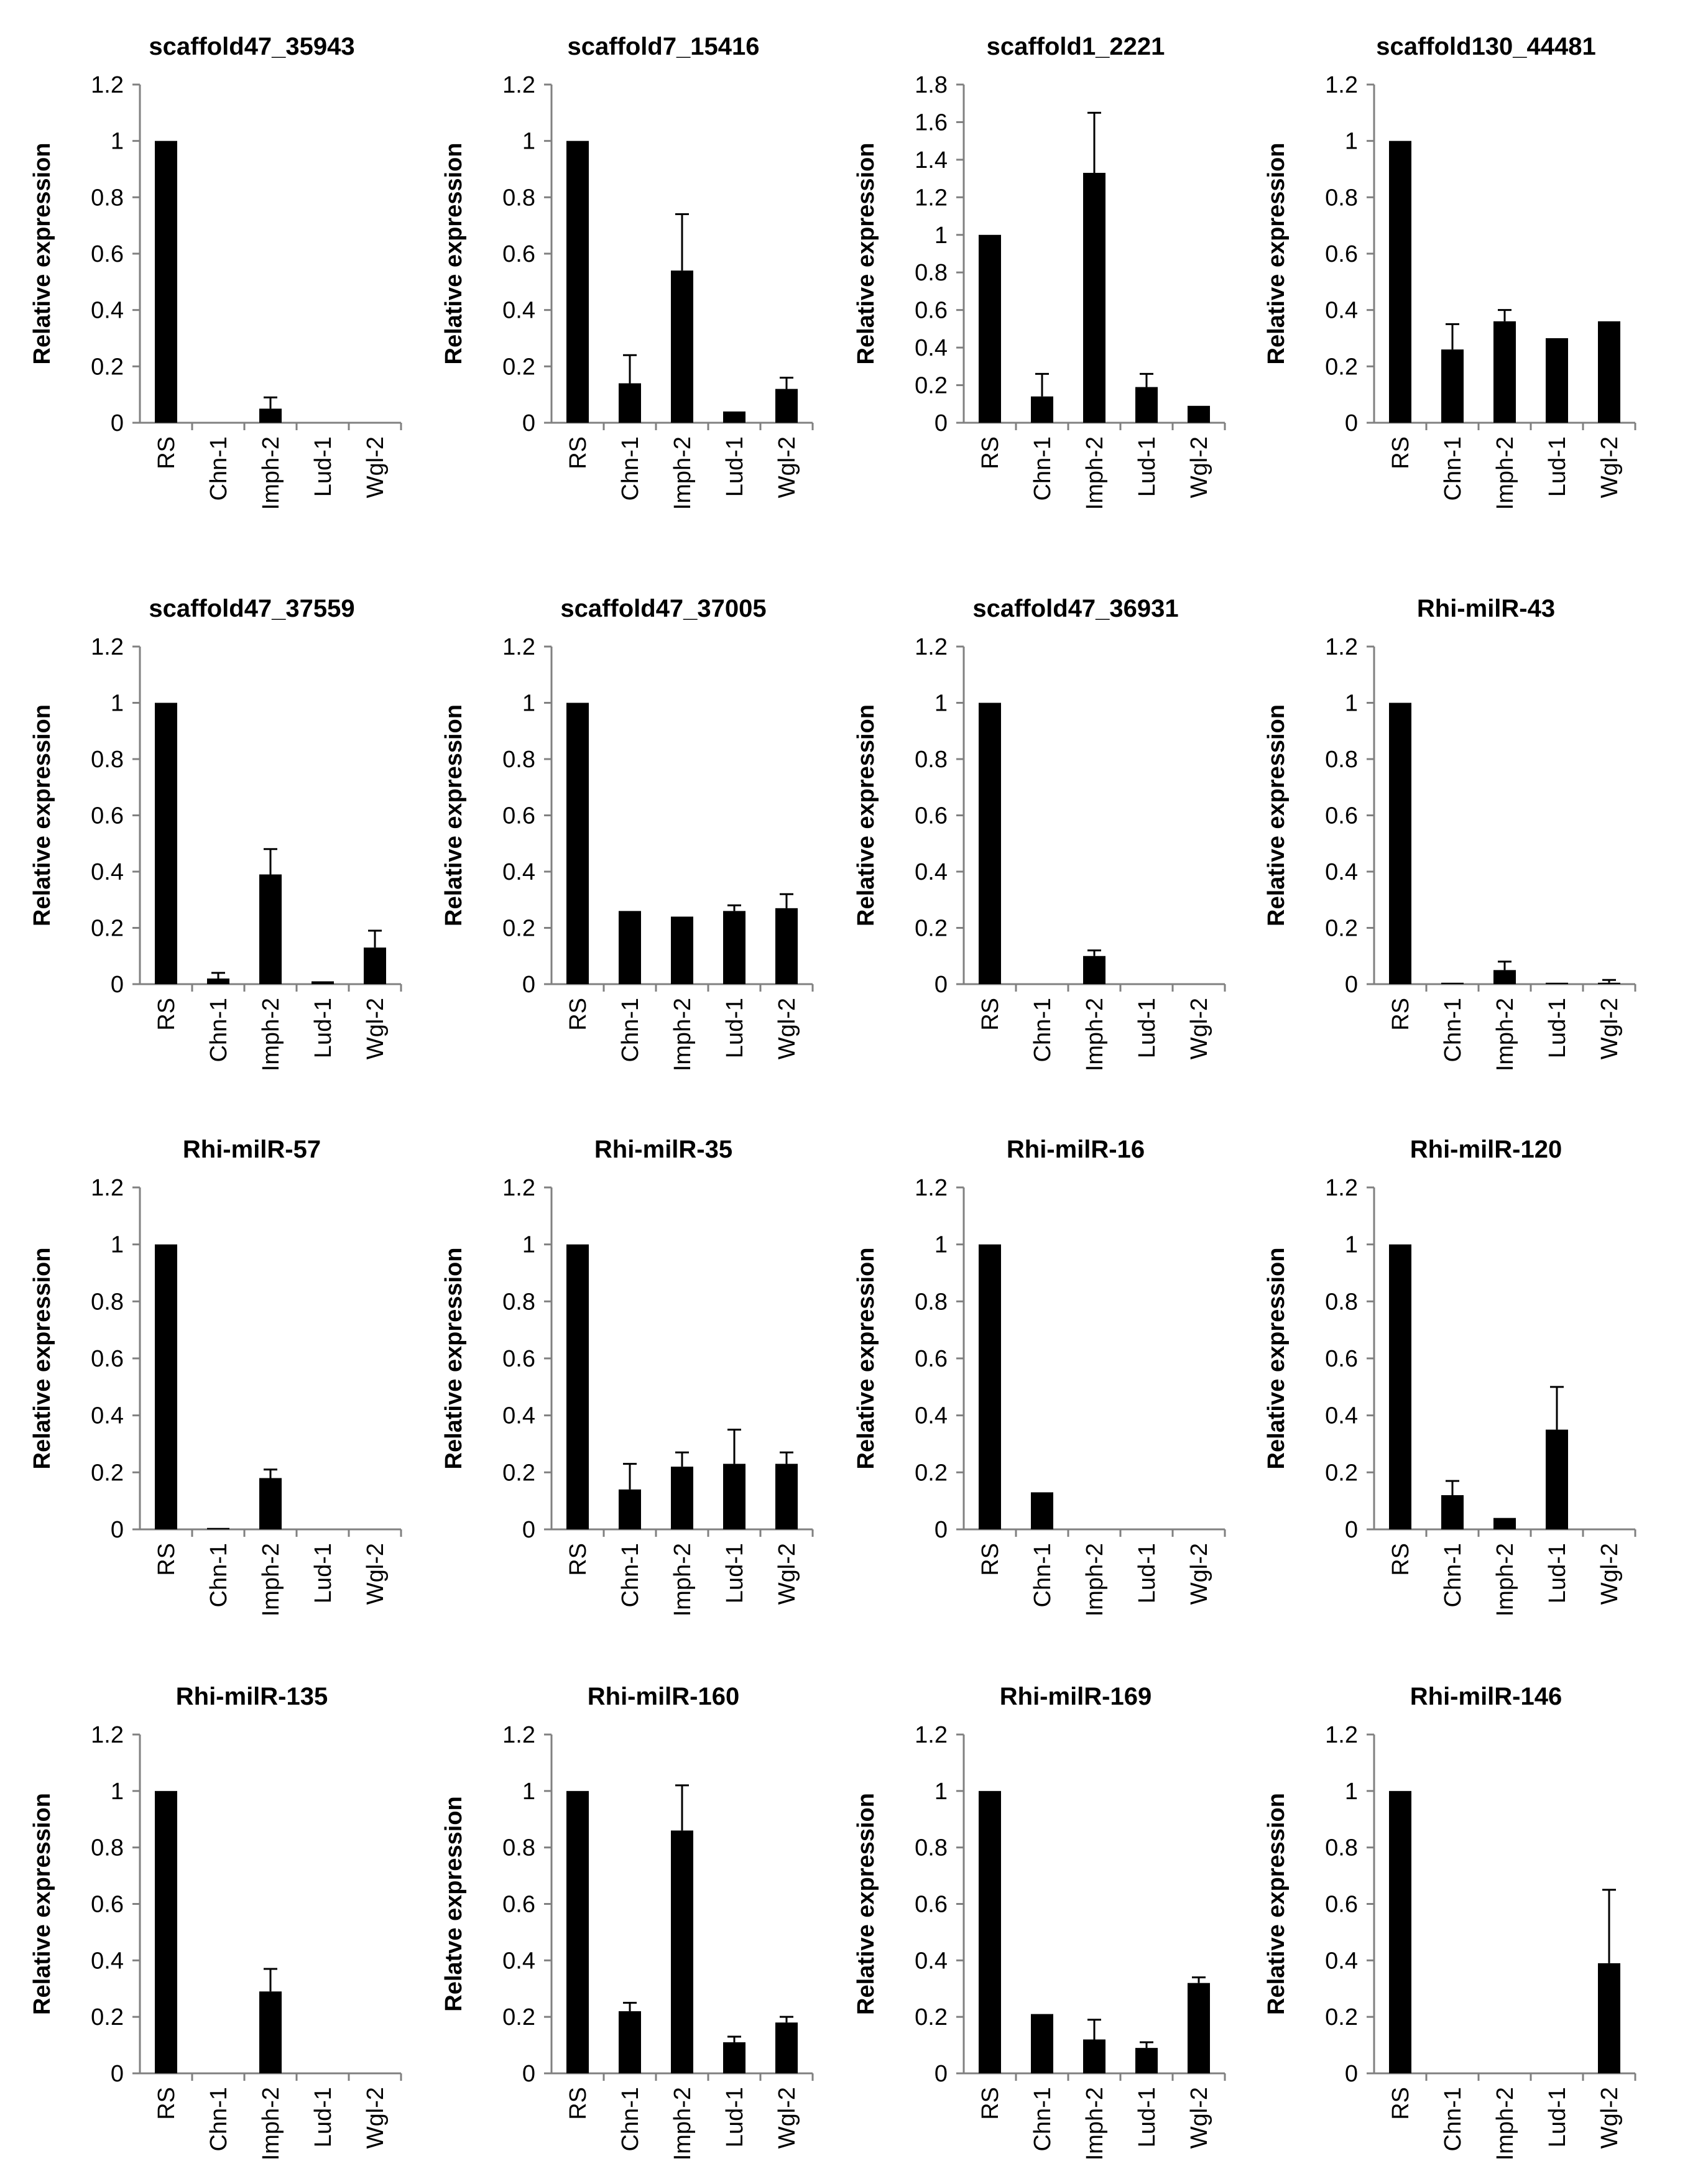  Describe the element at coordinates (1486, 1149) in the screenshot. I see `chart-title: Rhi-milR-120` at that location.